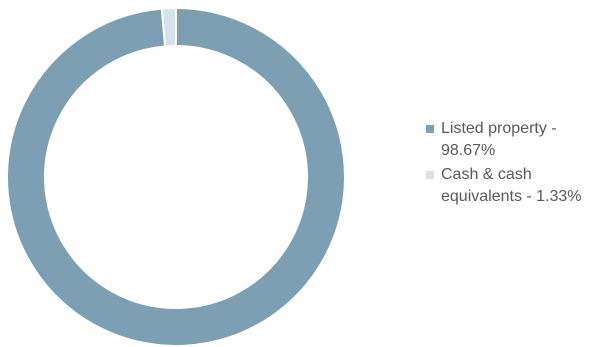  What do you see at coordinates (511, 185) in the screenshot?
I see `legend-label: Cash & cash equivalents - 1.33%` at bounding box center [511, 185].